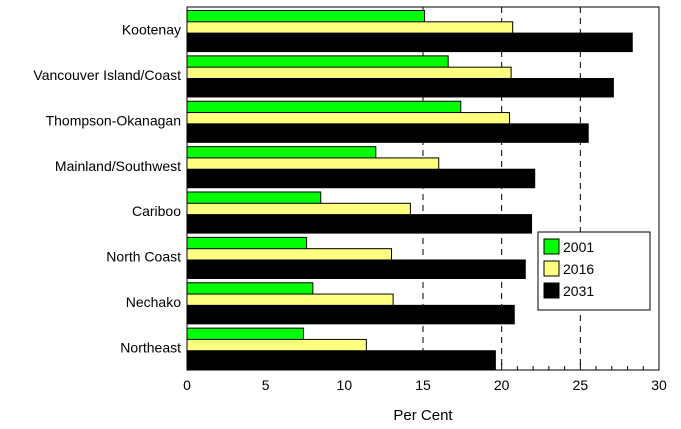 This screenshot has height=429, width=681. What do you see at coordinates (551, 290) in the screenshot?
I see `legend-swatch-2031` at bounding box center [551, 290].